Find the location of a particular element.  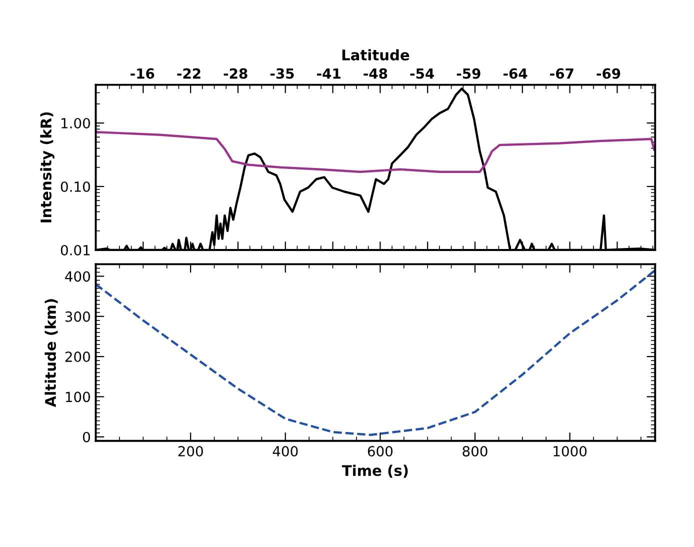

line-series is located at coordinates (376, 151).